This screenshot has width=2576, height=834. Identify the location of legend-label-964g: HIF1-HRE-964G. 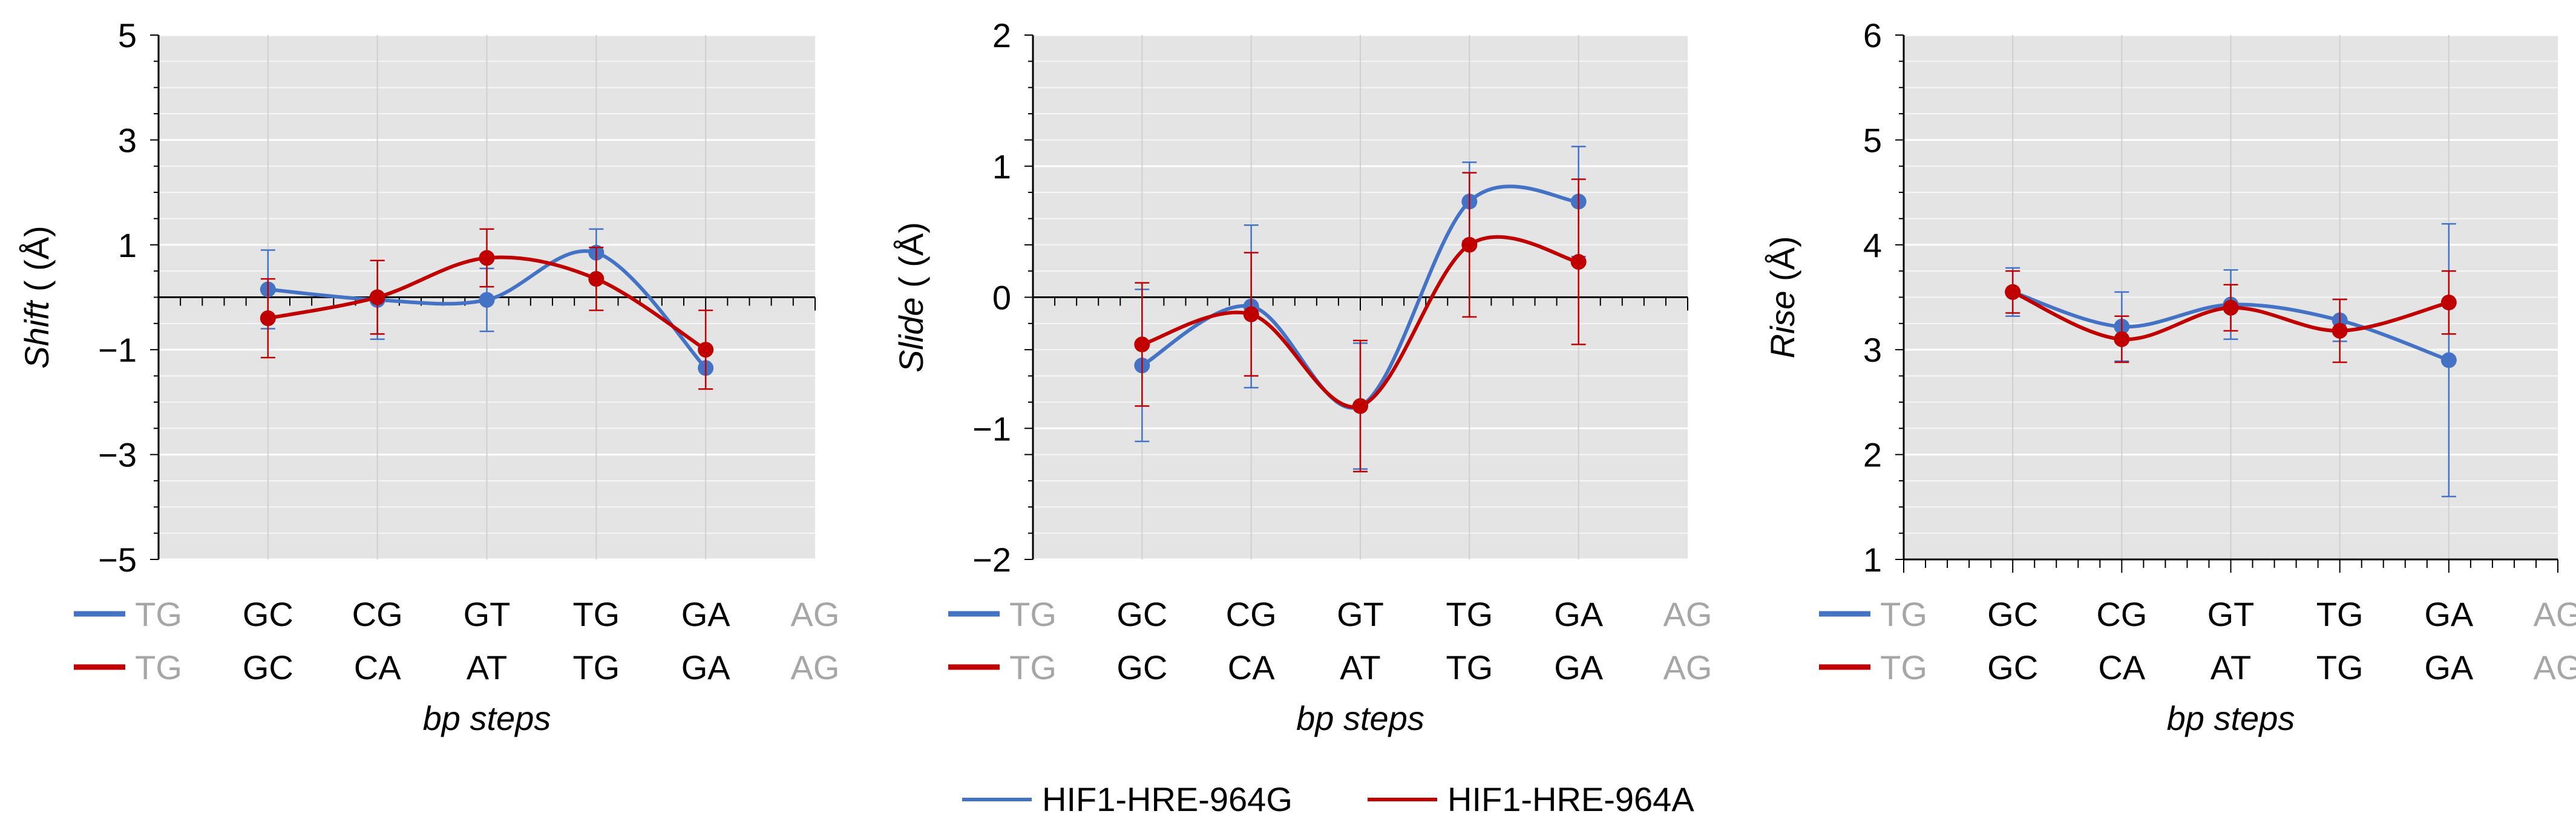
(1167, 799).